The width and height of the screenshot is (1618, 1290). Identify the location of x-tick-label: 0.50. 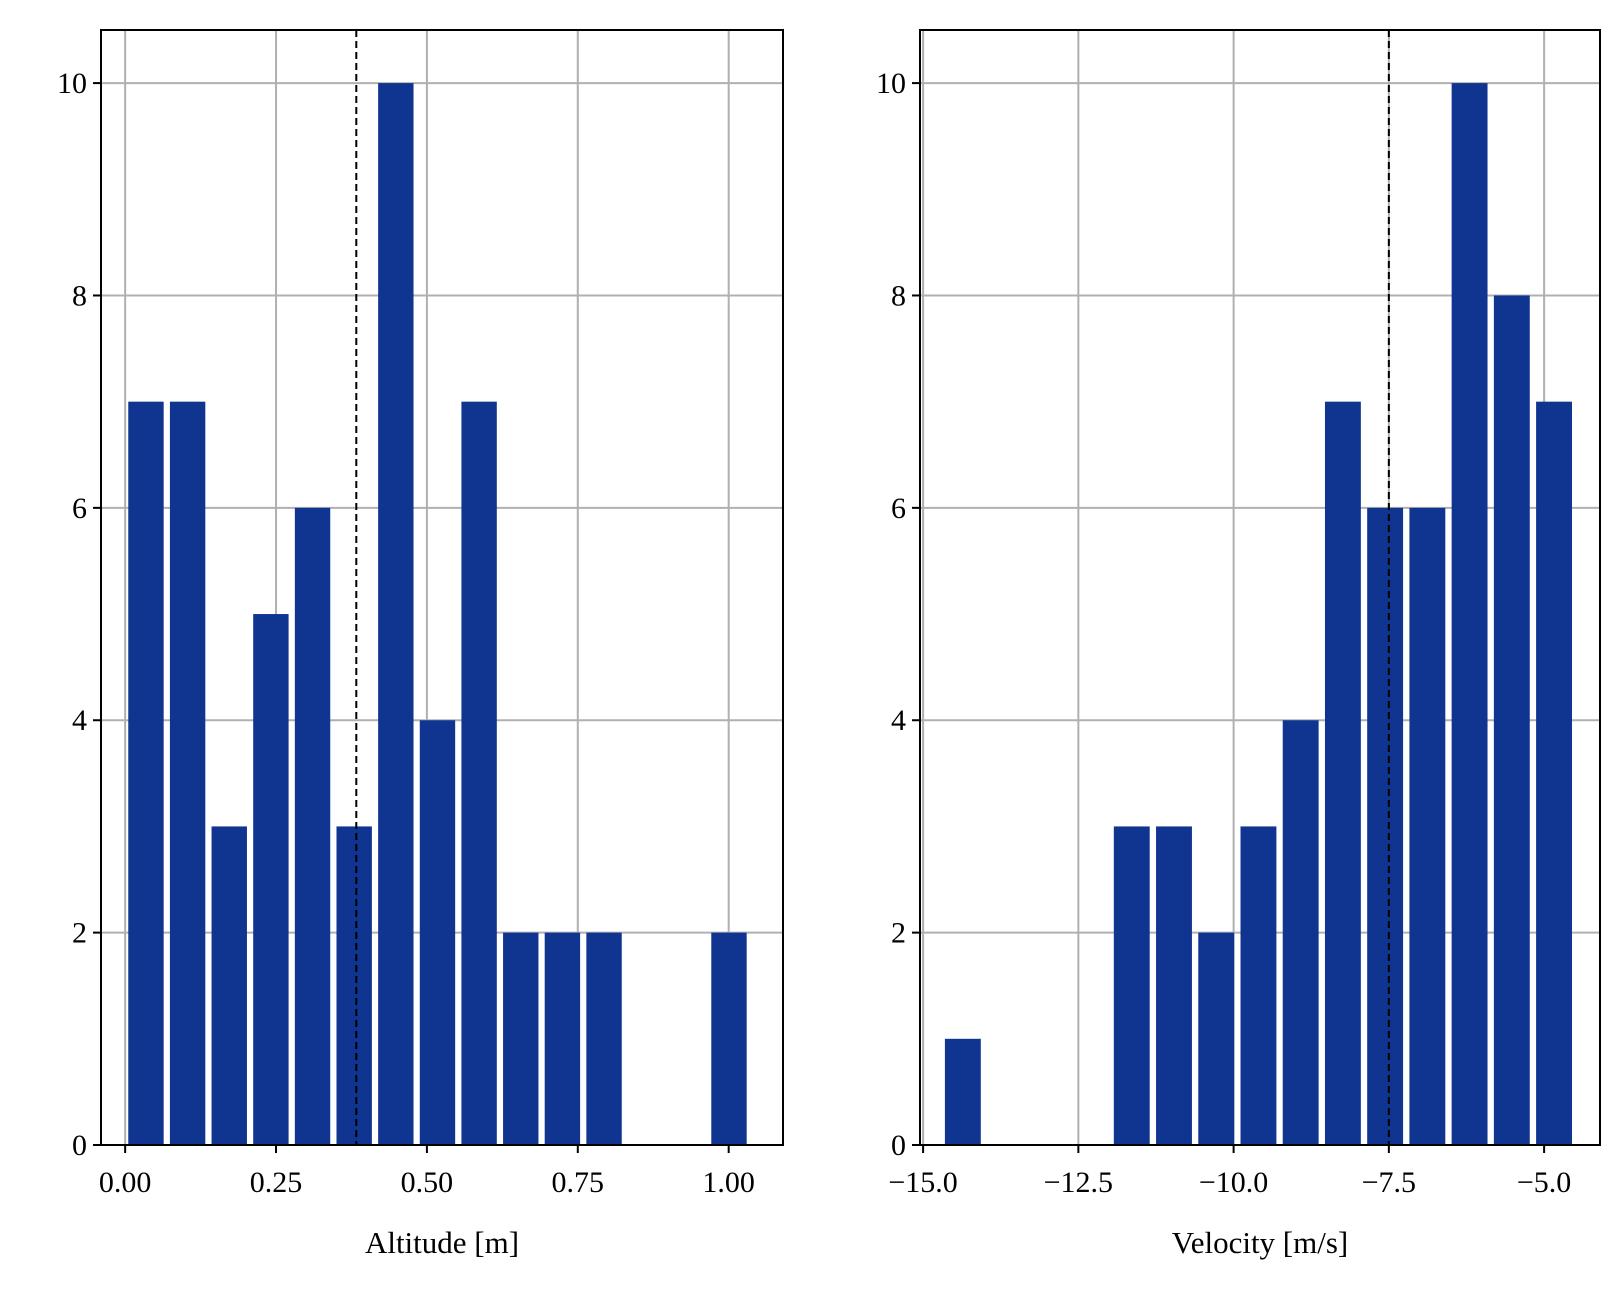
(427, 1182).